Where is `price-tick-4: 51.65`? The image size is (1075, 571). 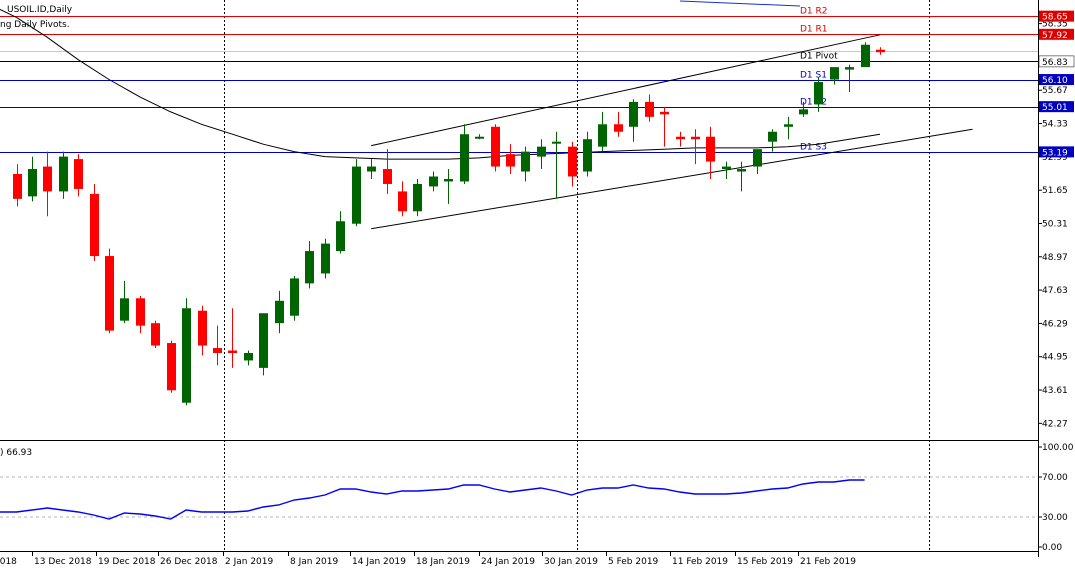 price-tick-4: 51.65 is located at coordinates (1055, 191).